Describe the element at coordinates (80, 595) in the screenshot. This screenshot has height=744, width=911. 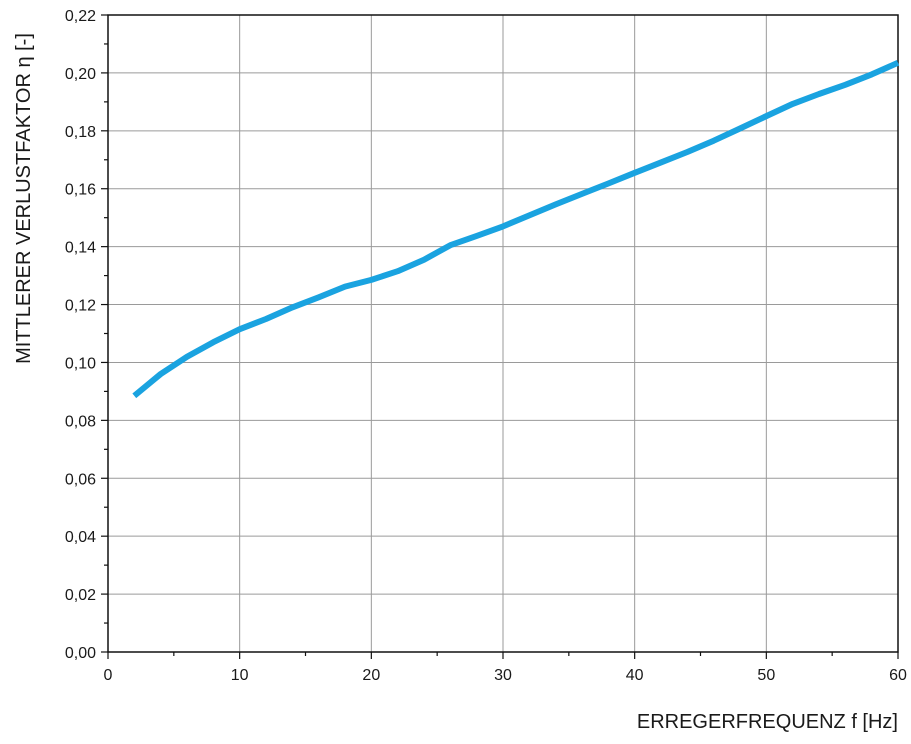
I see `y-tick-label: 0,02` at that location.